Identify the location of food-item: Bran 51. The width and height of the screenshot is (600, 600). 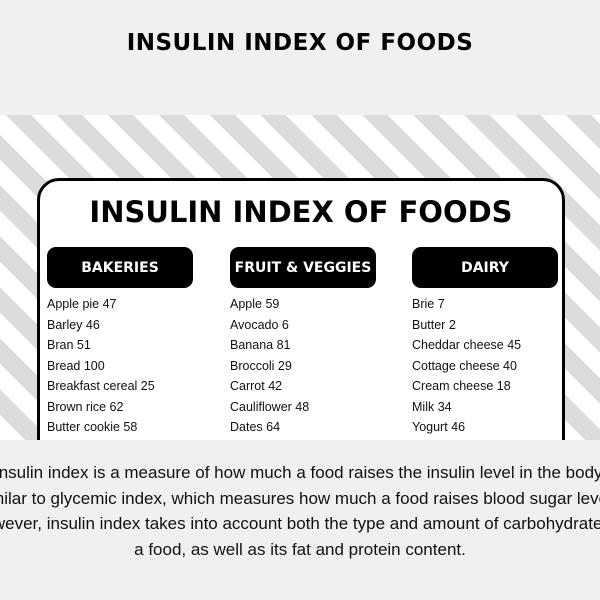
(69, 345).